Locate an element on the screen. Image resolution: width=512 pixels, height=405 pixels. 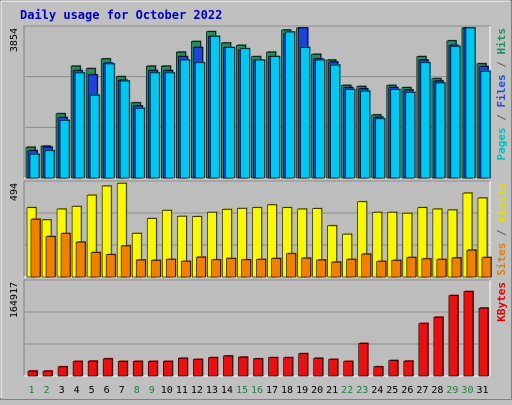
panel-visits-legend: Sites / Visits is located at coordinates (501, 229).